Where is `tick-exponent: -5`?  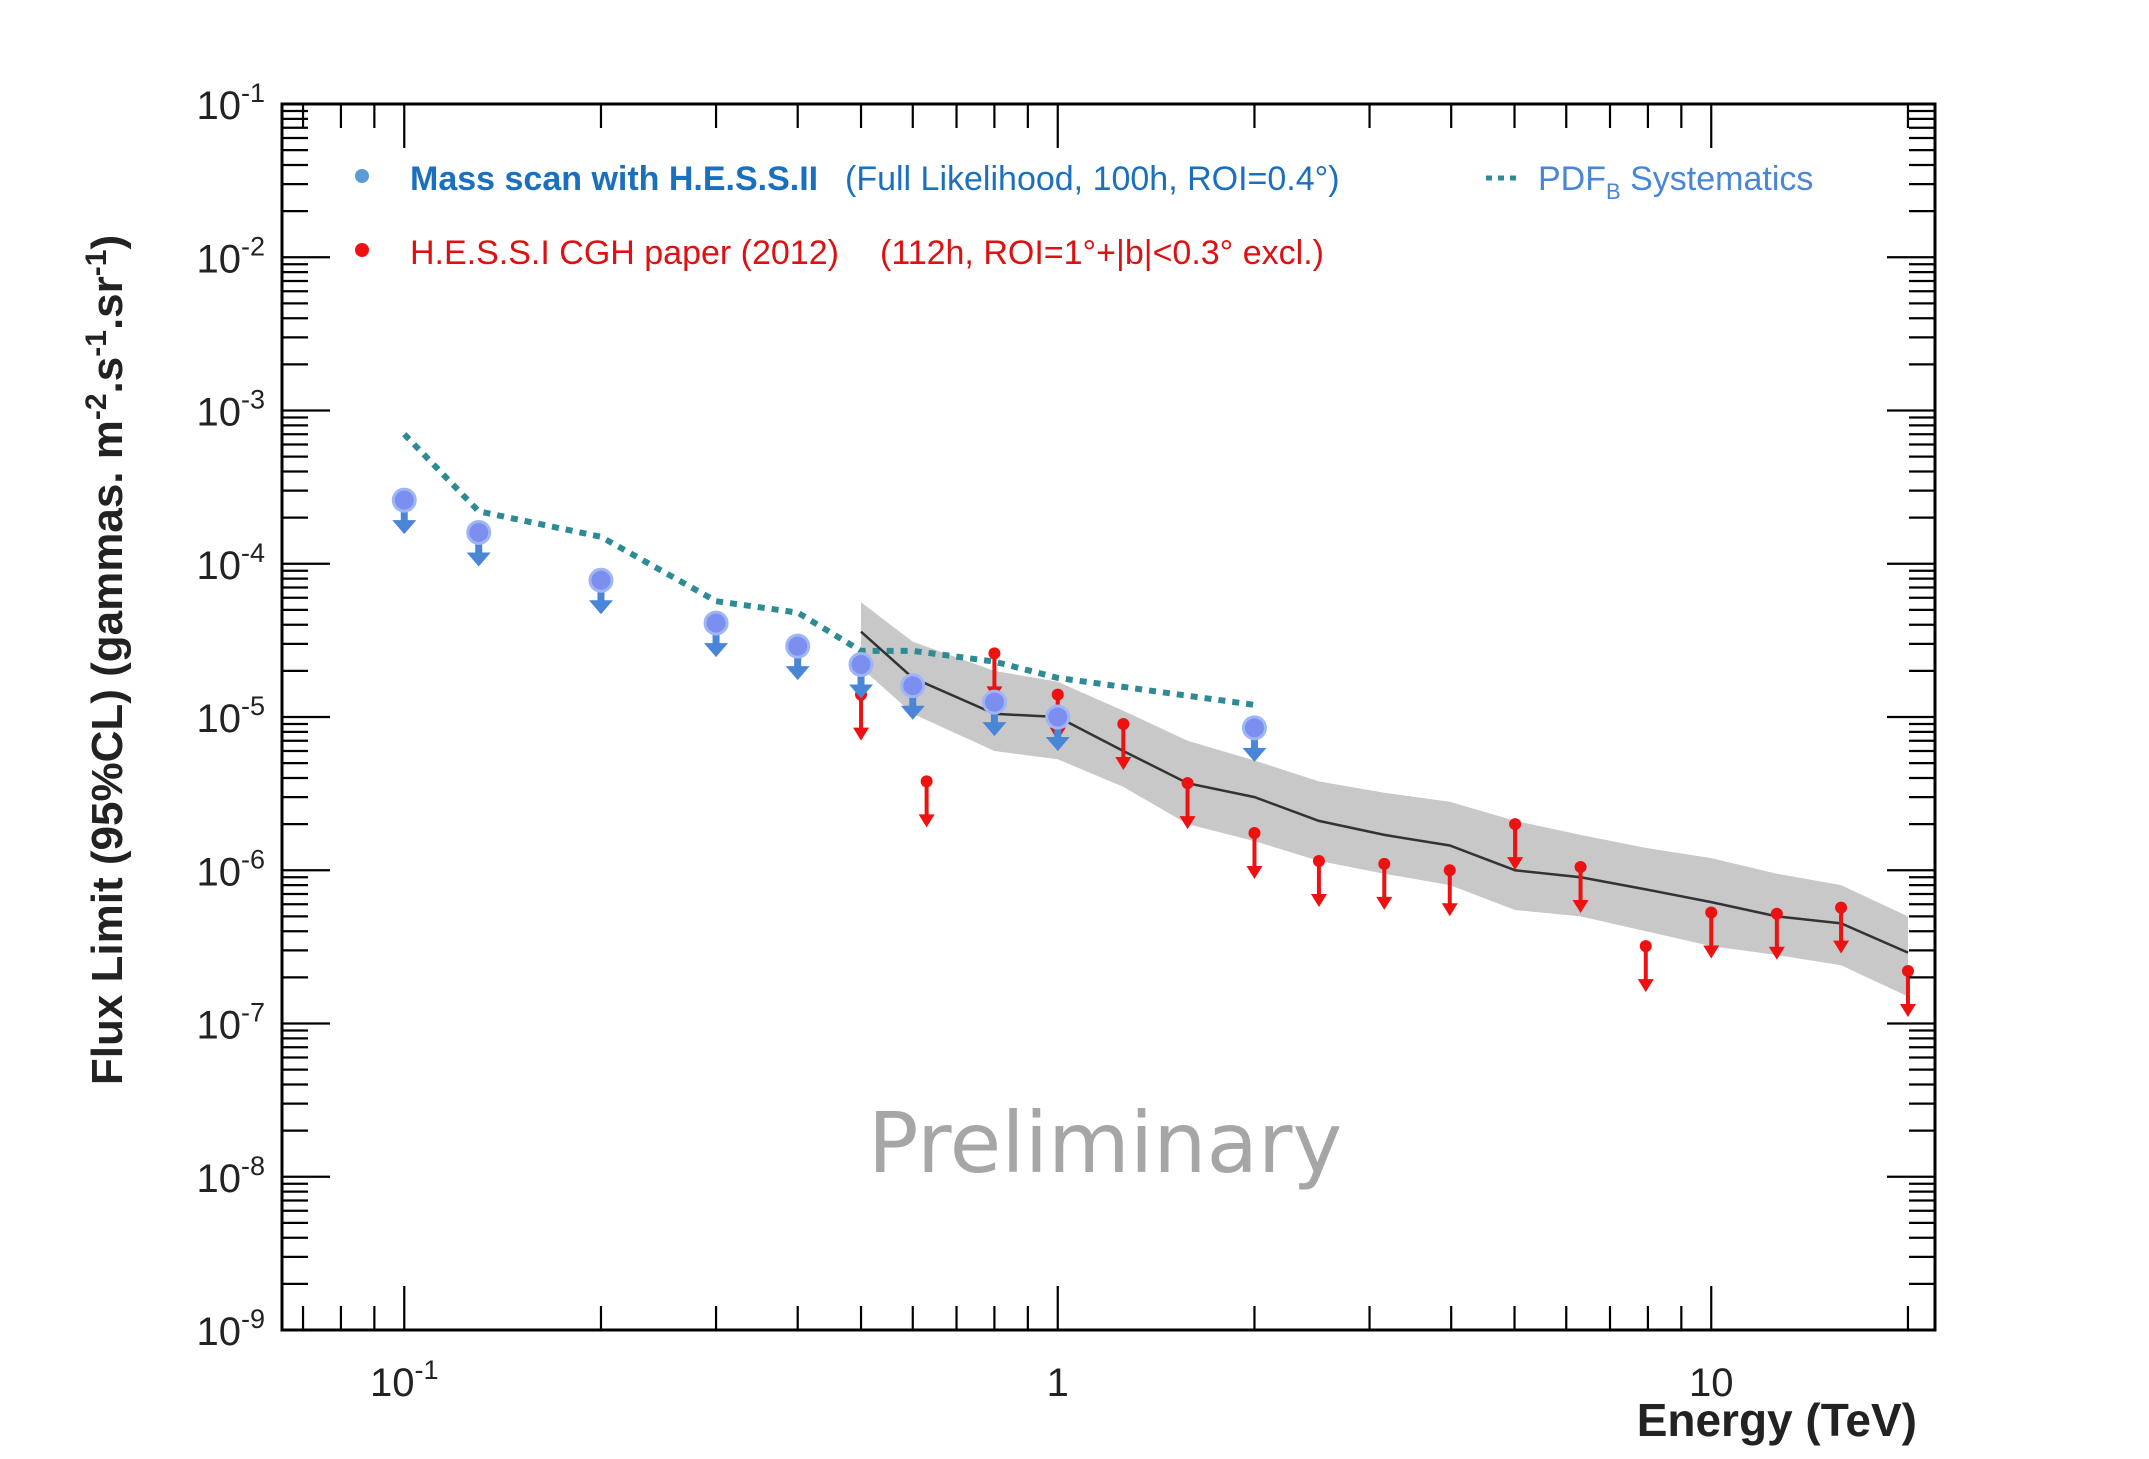
tick-exponent: -5 is located at coordinates (253, 706).